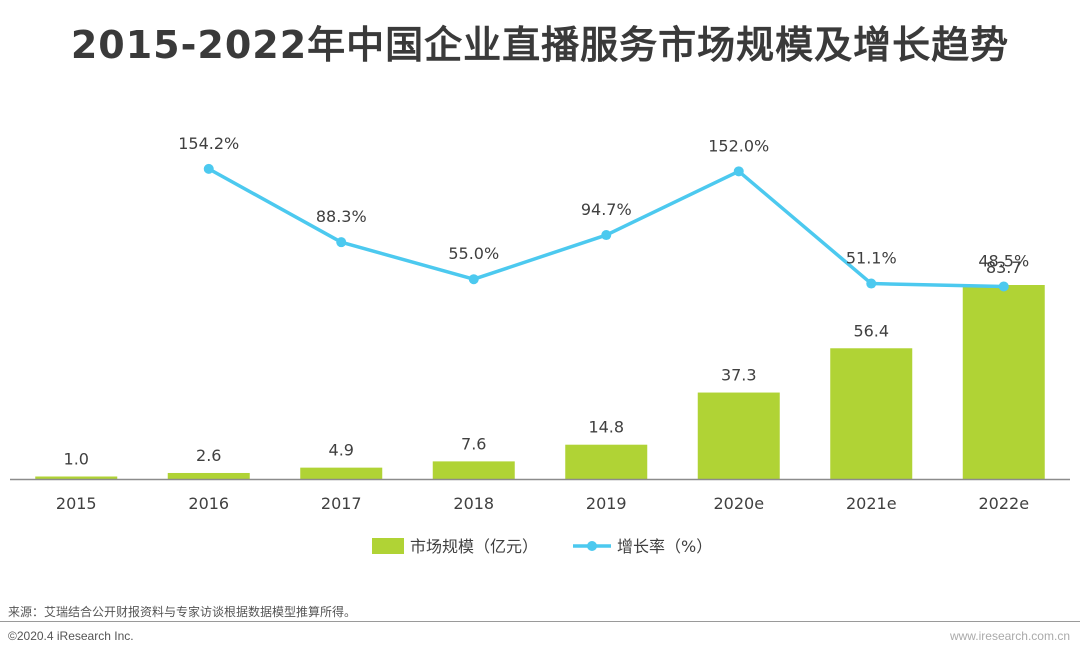 Image resolution: width=1080 pixels, height=656 pixels. Describe the element at coordinates (76, 503) in the screenshot. I see `x-tick-label: 2015` at that location.